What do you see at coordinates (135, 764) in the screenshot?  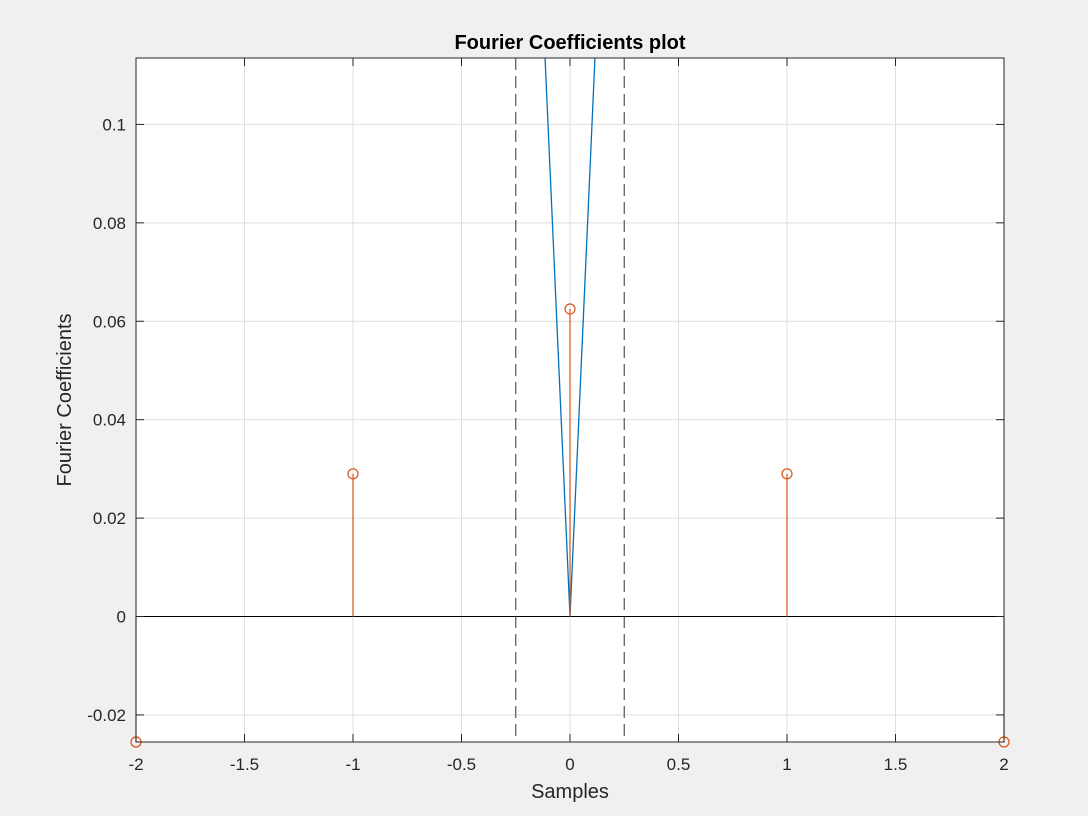 I see `x-tick-label: -2` at bounding box center [135, 764].